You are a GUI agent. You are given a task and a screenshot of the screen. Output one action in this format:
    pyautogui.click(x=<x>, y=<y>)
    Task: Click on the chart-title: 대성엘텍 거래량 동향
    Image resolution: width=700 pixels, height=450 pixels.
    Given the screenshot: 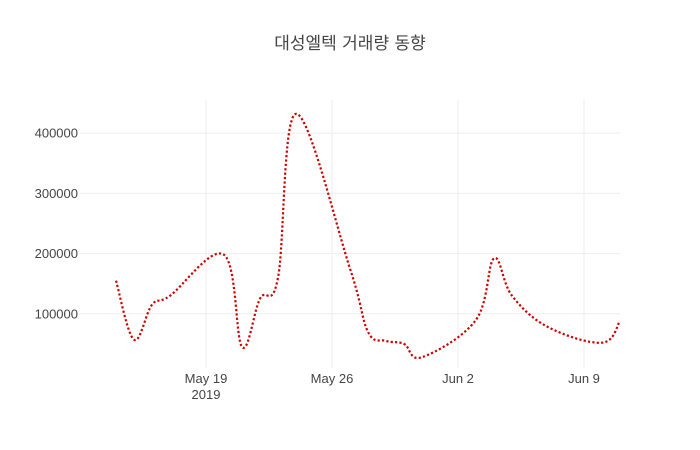 What is the action you would take?
    pyautogui.click(x=350, y=44)
    